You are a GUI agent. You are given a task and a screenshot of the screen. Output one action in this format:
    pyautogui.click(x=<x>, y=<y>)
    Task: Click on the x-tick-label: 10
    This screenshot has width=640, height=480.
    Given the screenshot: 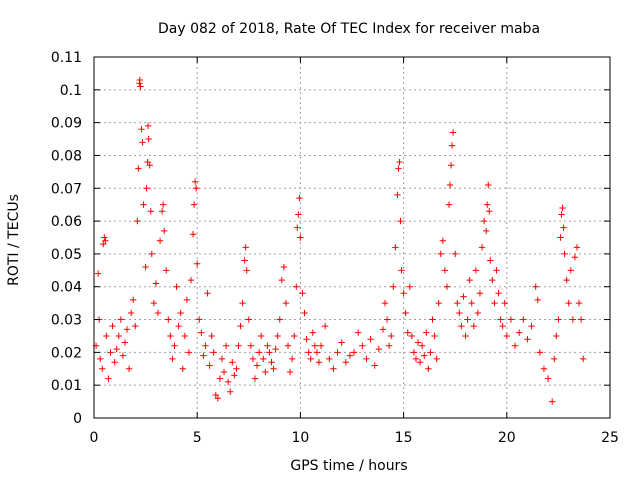 What is the action you would take?
    pyautogui.click(x=300, y=438)
    